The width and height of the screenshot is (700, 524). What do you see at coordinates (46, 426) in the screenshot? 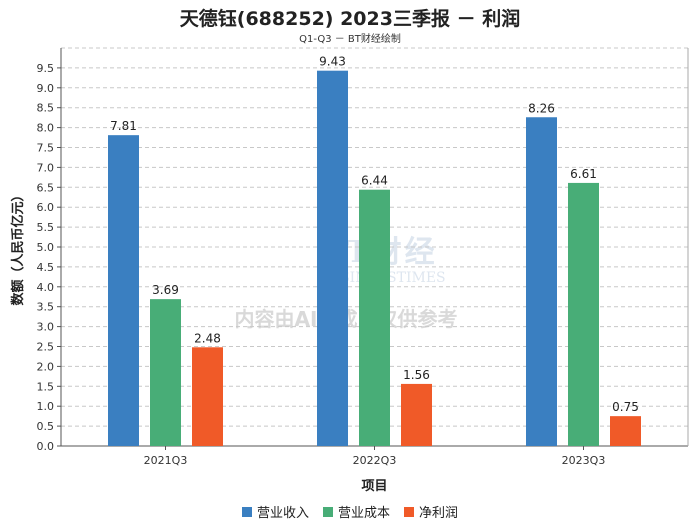
I see `y-tick-label: 0.5` at bounding box center [46, 426].